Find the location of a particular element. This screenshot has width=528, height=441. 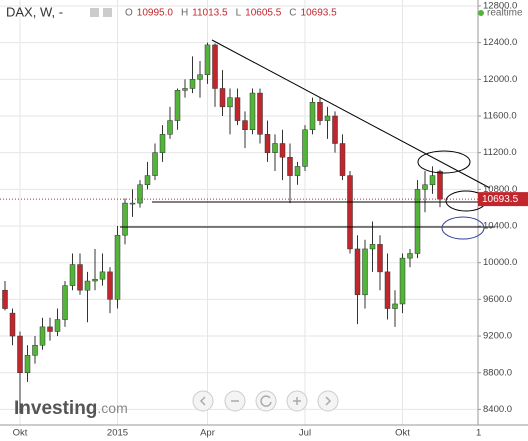

scroll-left-button is located at coordinates (203, 401).